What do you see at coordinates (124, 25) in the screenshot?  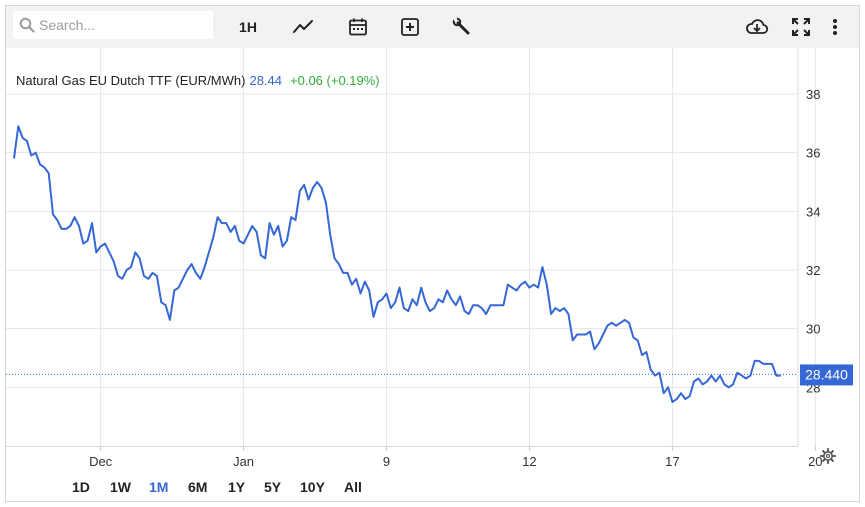 I see `search-input` at bounding box center [124, 25].